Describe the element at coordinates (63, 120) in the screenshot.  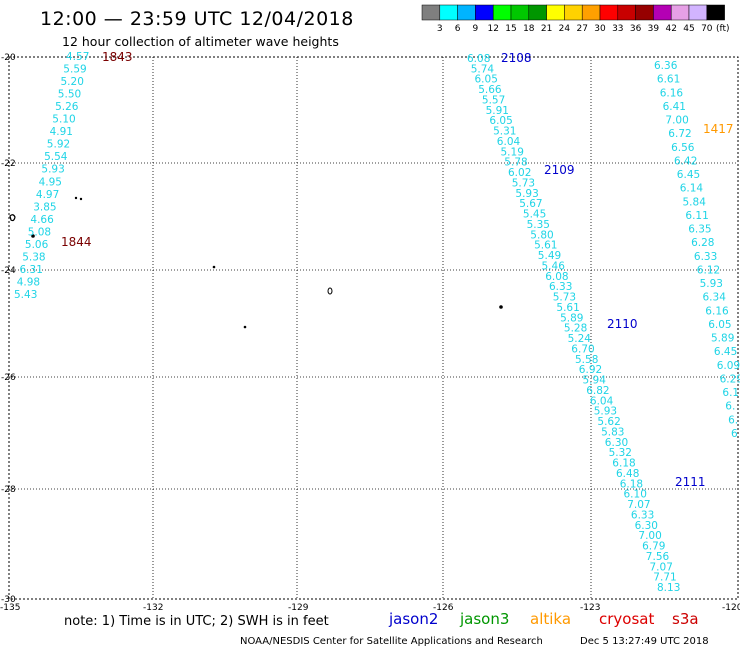
I see `wave-height-value: 5.10` at that location.